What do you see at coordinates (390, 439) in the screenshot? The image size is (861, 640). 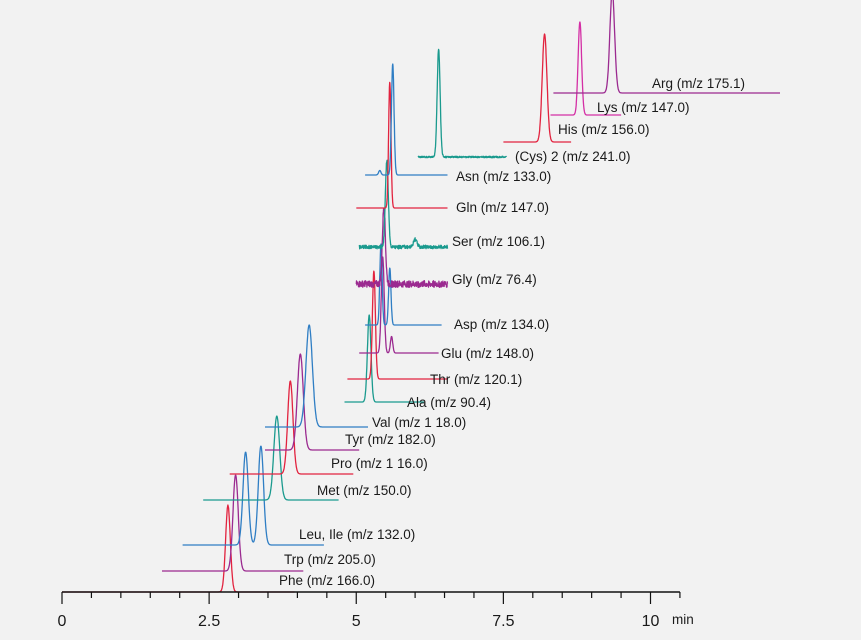 I see `trace-label-6: Tyr (m/z 182.0)` at bounding box center [390, 439].